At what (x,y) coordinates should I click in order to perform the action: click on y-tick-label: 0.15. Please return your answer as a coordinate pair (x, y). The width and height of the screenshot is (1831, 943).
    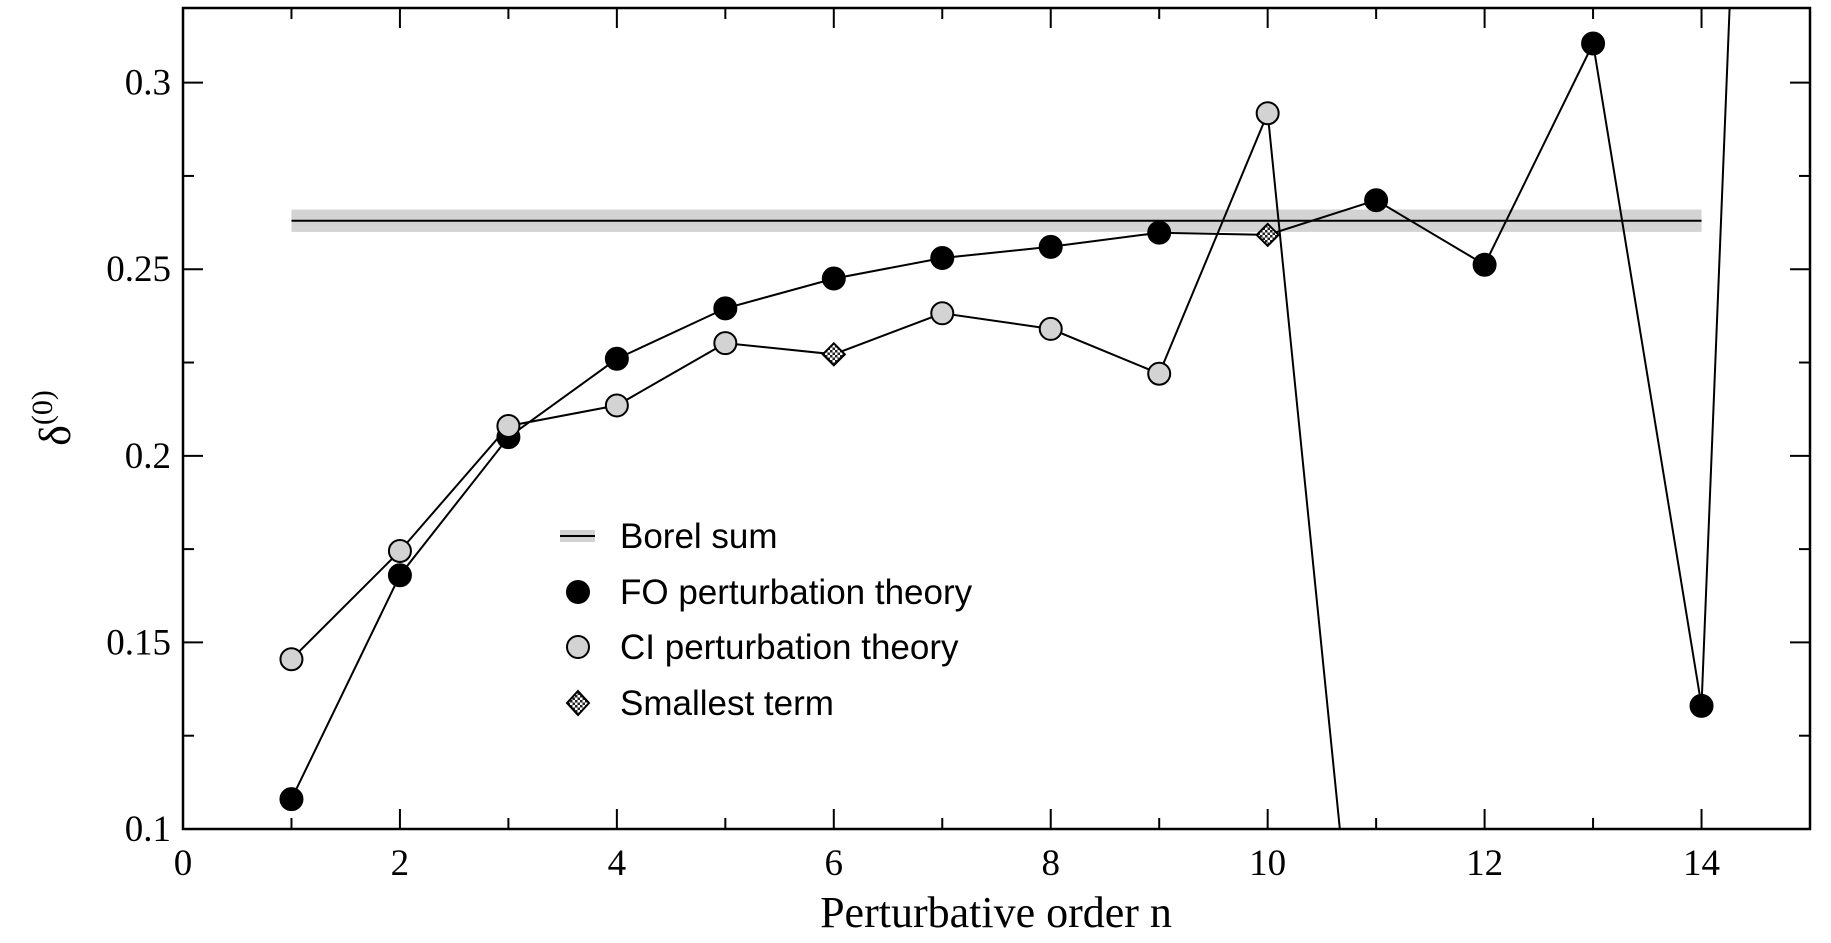
    Looking at the image, I should click on (138, 642).